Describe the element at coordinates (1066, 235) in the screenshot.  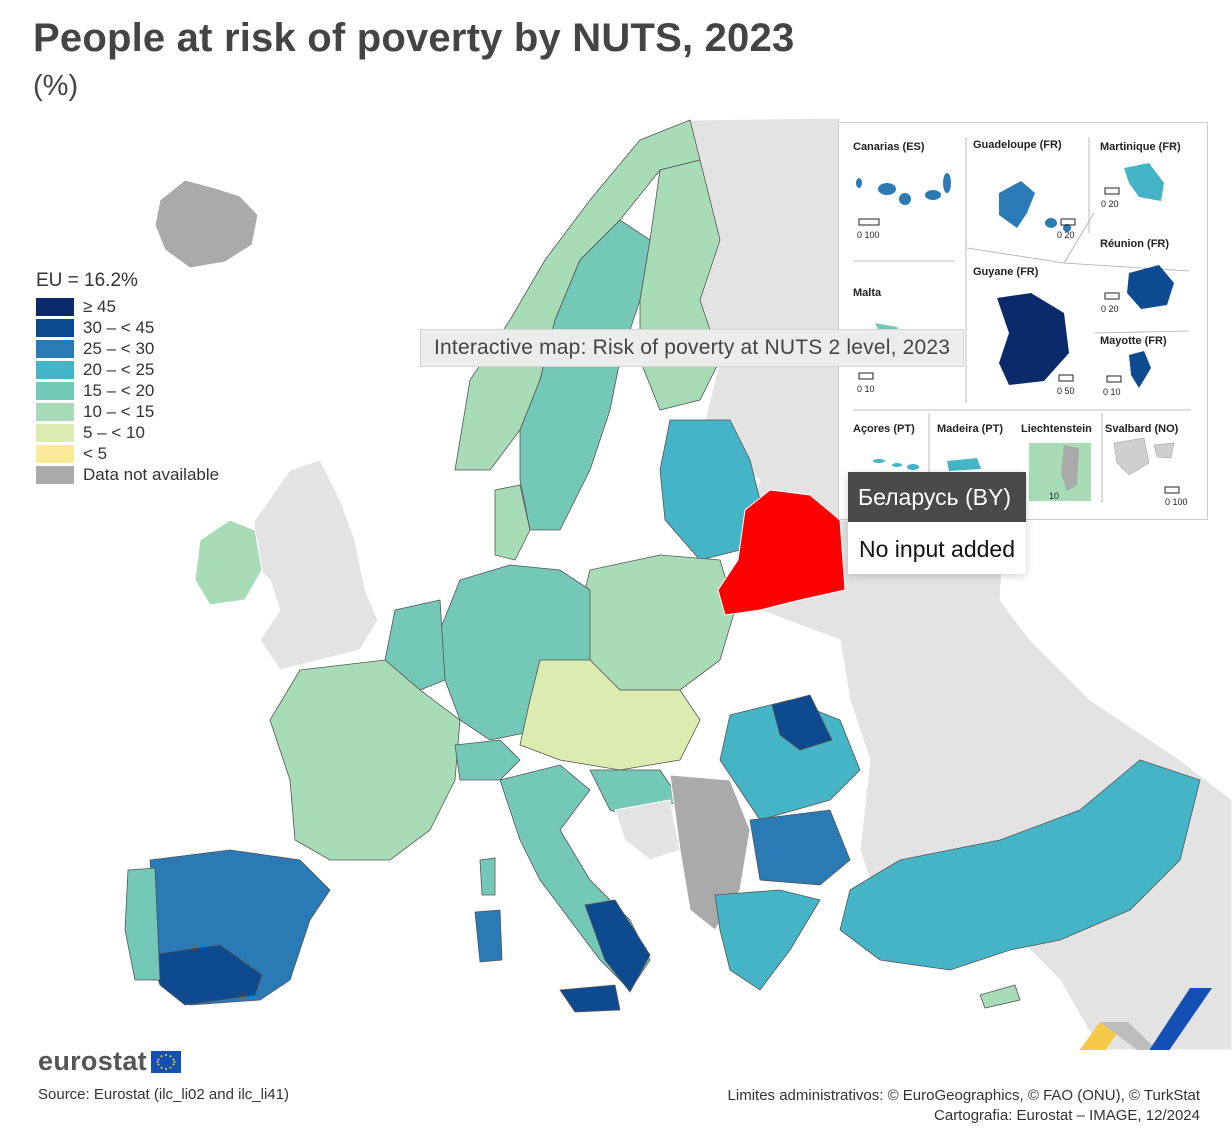
I see `inset-guadeloupe-scale: 0 20` at that location.